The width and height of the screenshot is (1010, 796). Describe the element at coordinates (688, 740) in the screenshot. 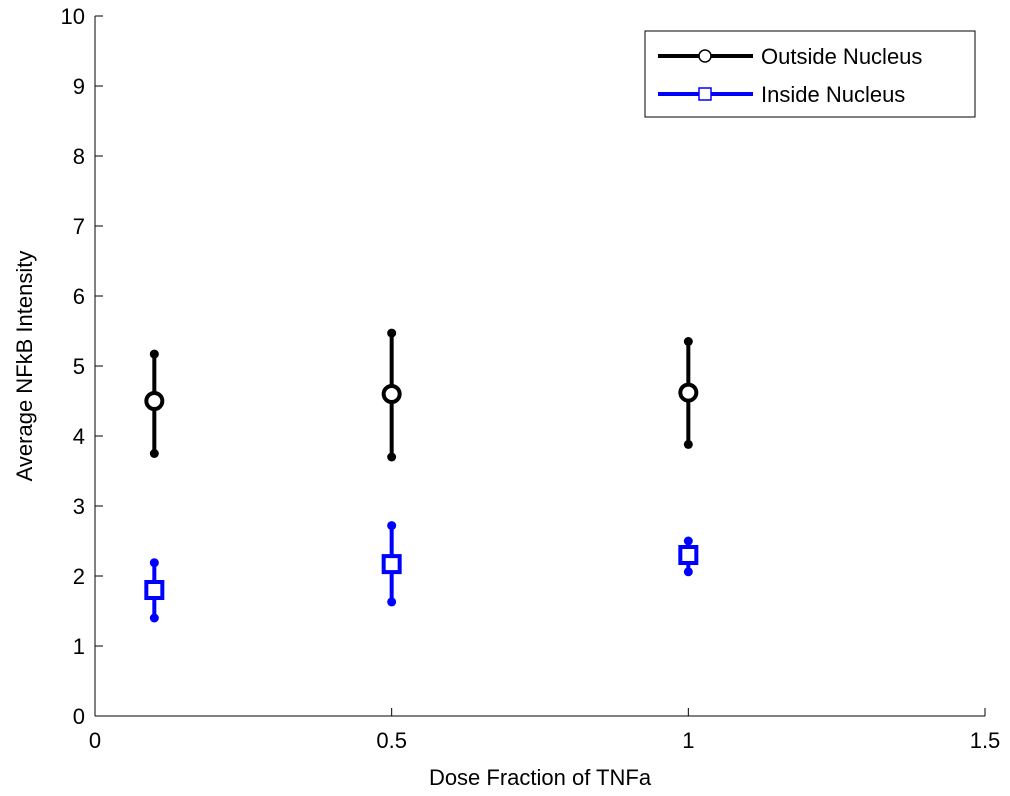

I see `x-tick-label: 1` at that location.